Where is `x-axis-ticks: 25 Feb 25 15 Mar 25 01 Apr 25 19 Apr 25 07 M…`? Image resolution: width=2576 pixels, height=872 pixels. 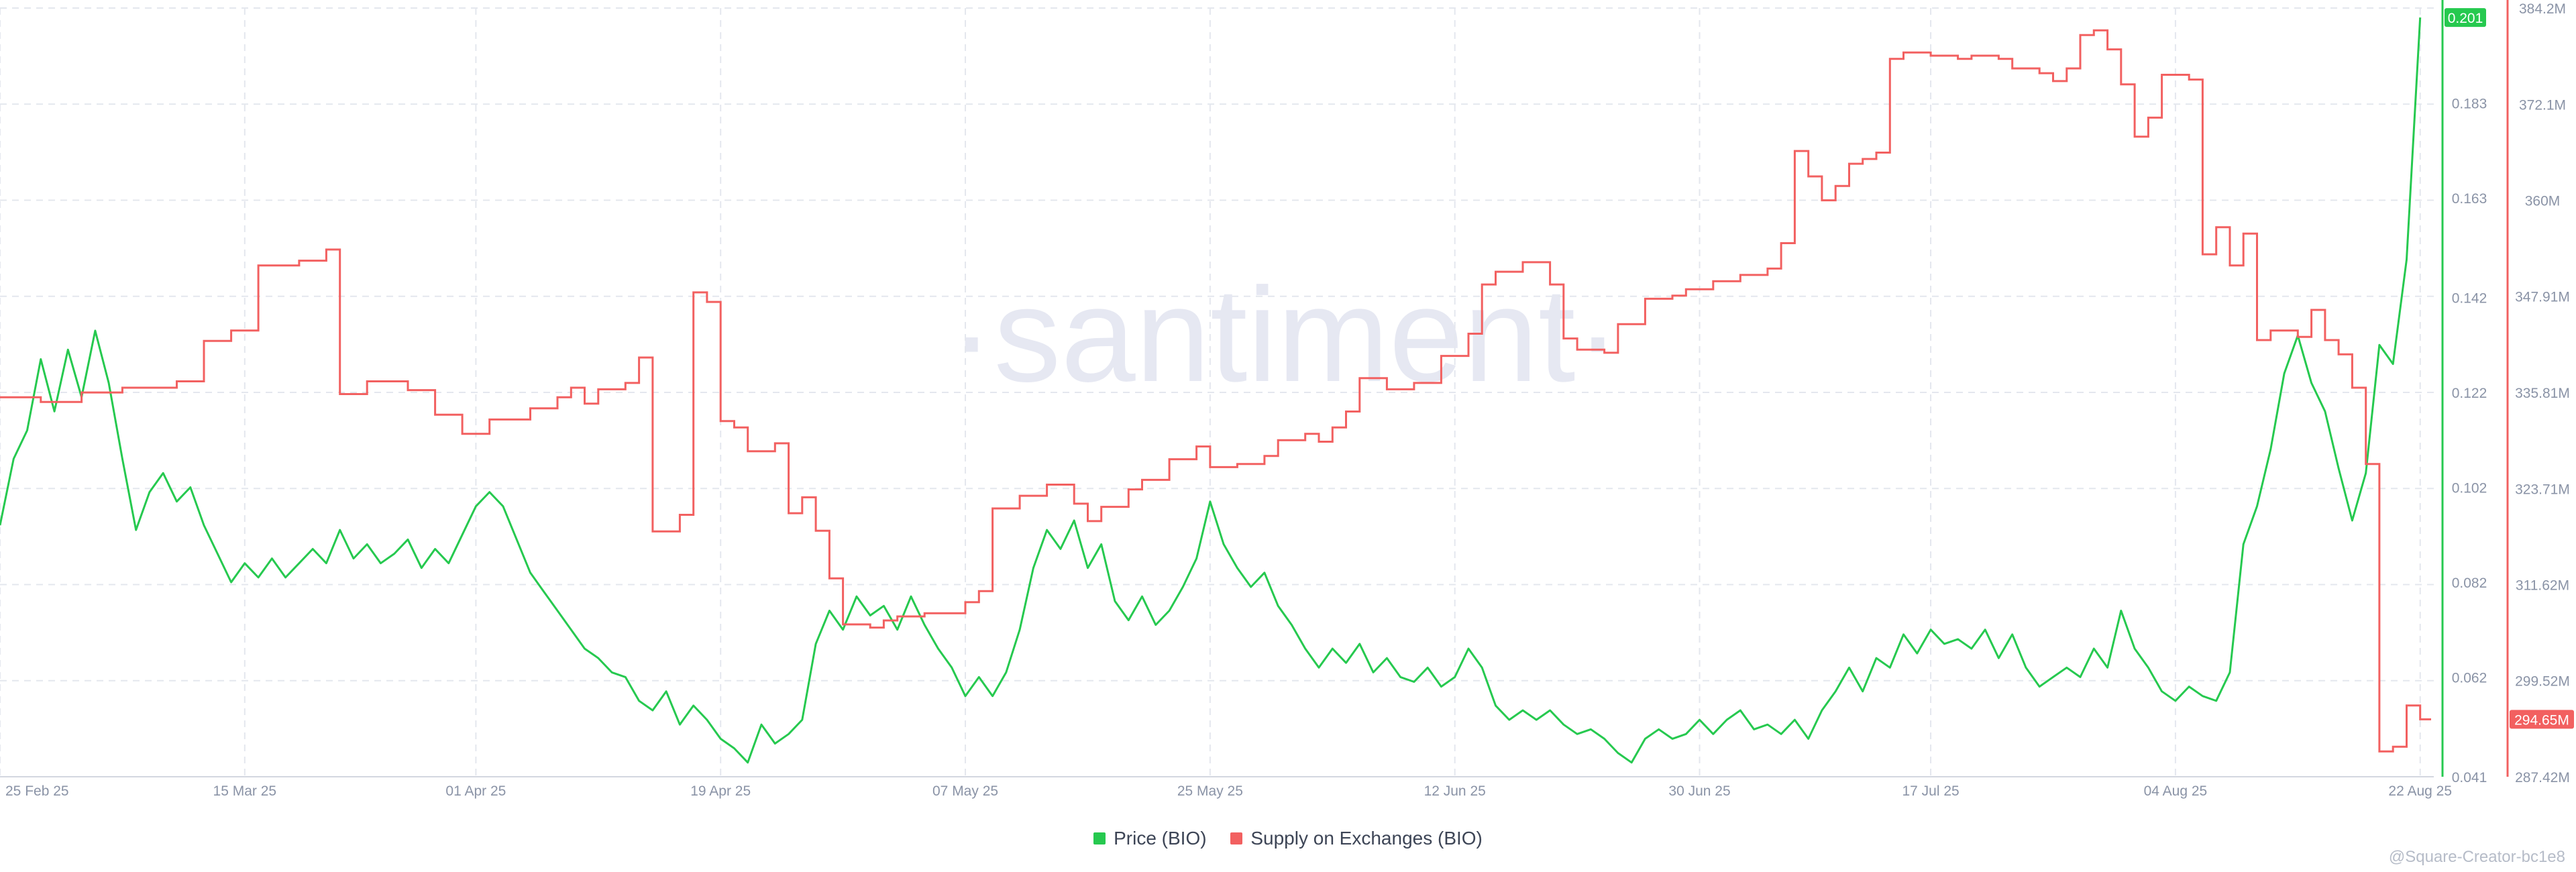 x-axis-ticks: 25 Feb 25 15 Mar 25 01 Apr 25 19 Apr 25 07 M… is located at coordinates (1228, 791).